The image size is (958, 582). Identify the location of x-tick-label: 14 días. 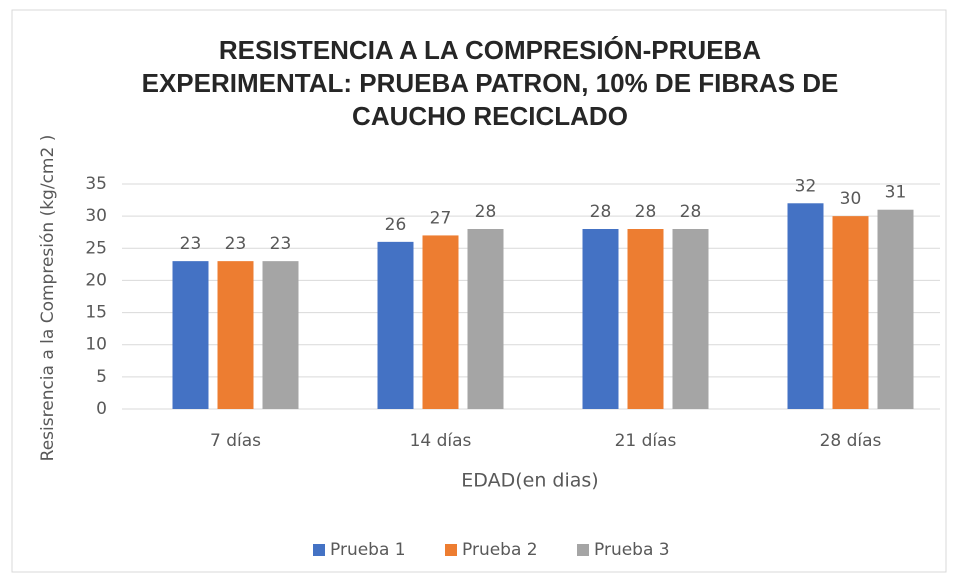
(441, 441).